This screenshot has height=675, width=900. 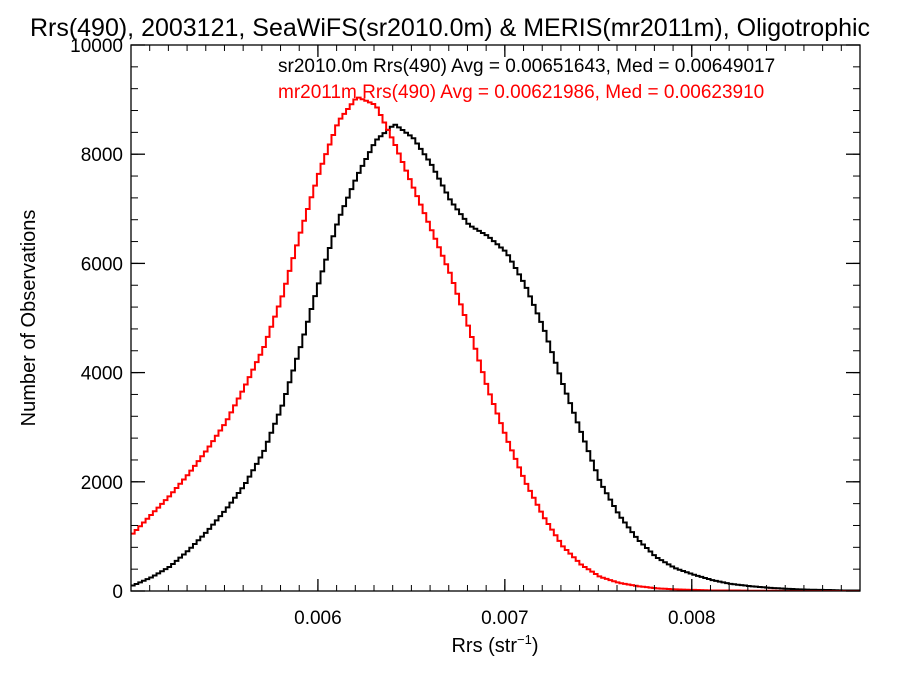 I want to click on y-tick-label: 6000, so click(x=102, y=264).